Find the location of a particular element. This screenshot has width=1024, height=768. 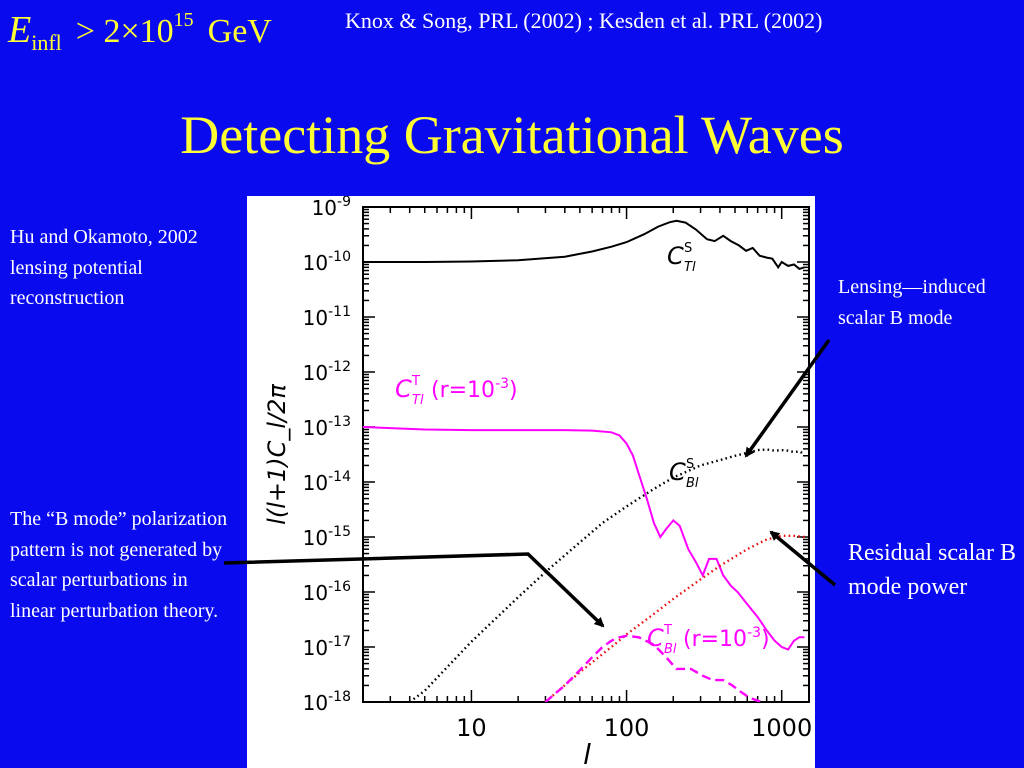

curve-label-tt_tensor: C T Tl (r=10-3) is located at coordinates (456, 391).